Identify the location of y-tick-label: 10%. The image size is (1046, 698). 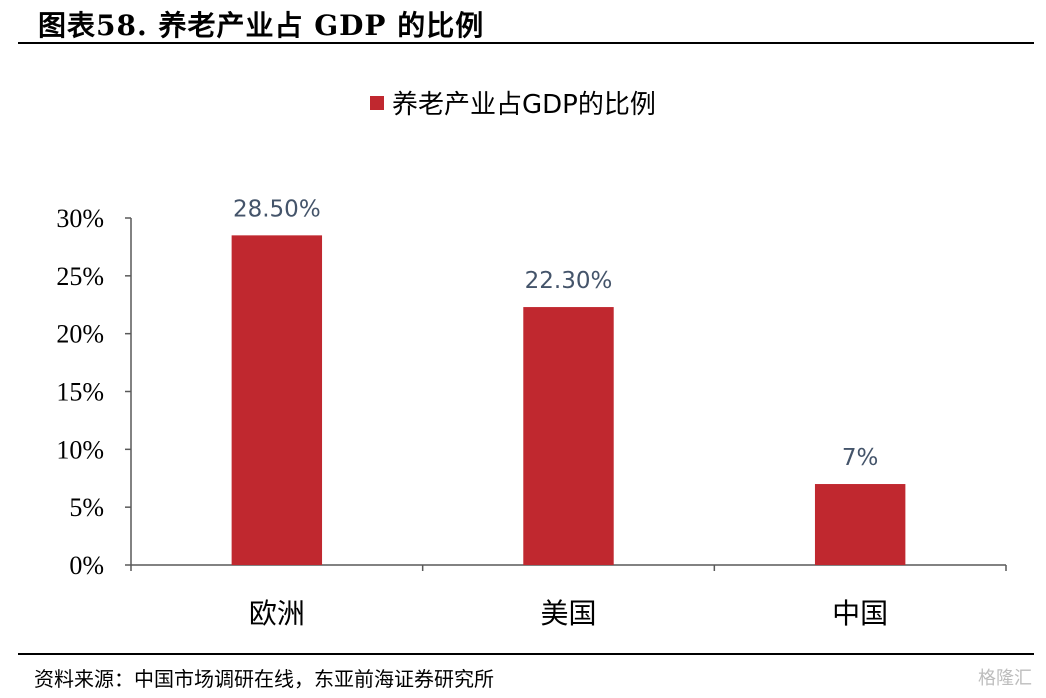
(80, 449).